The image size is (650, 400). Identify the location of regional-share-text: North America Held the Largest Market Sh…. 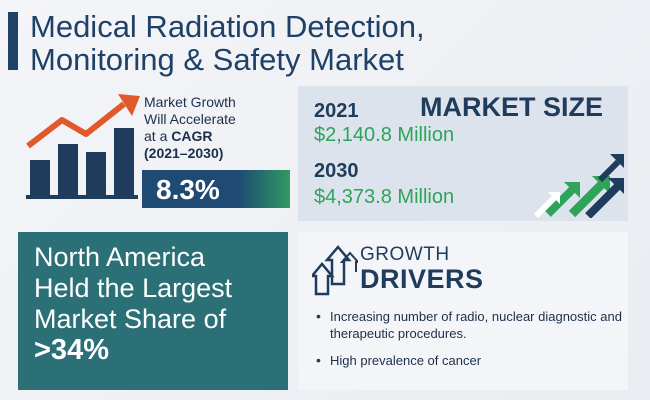
(159, 304).